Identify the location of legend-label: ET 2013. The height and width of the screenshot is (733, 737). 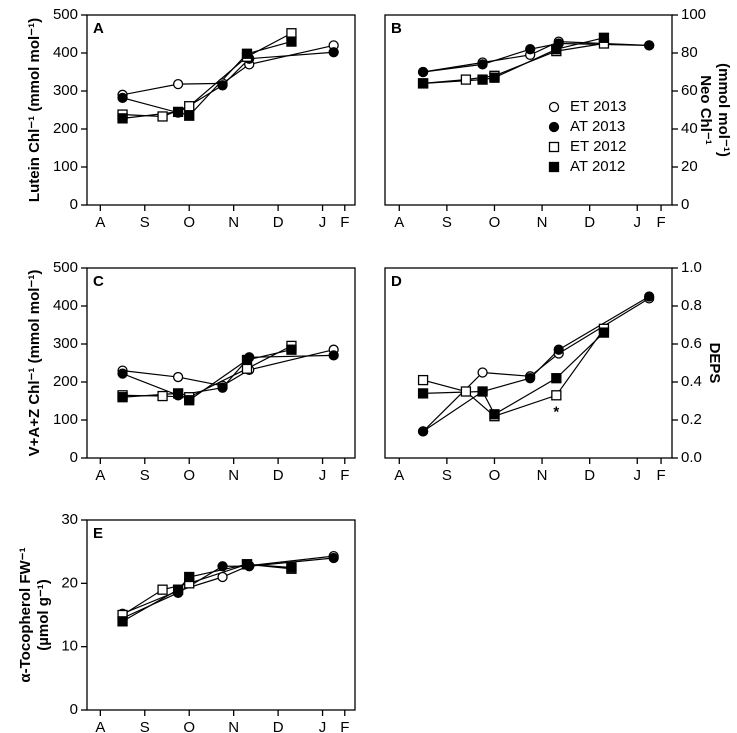
(598, 106).